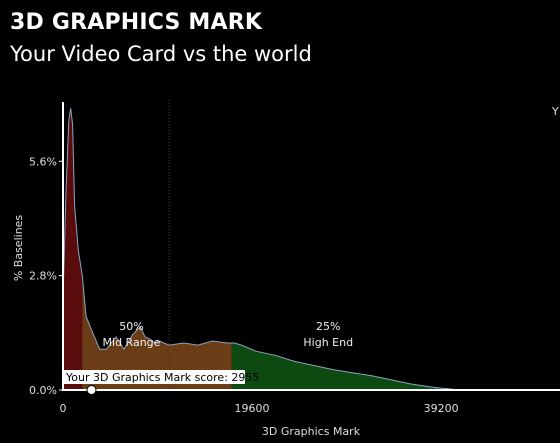 Image resolution: width=560 pixels, height=443 pixels. I want to click on score-callout-box, so click(154, 377).